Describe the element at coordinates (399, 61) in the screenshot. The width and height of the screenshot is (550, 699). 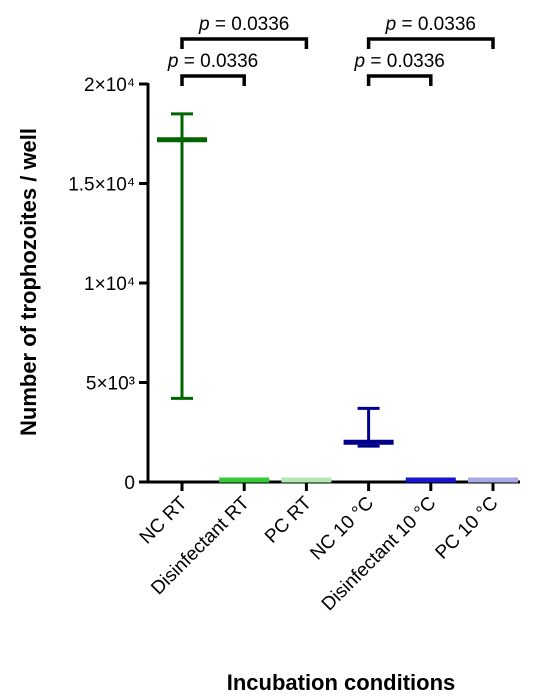
I see `significance-label-2: p = 0.0336` at that location.